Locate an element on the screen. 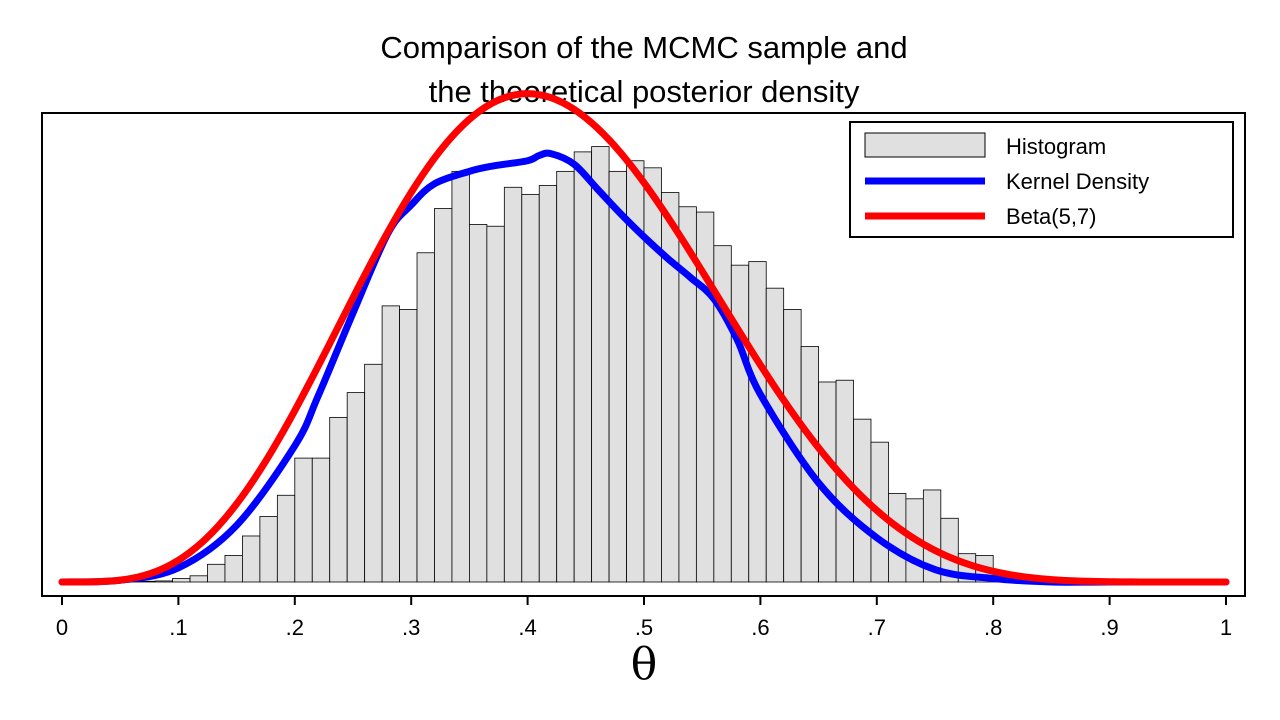 Image resolution: width=1280 pixels, height=720 pixels. legend-label-beta: Beta(5,7) is located at coordinates (1051, 216).